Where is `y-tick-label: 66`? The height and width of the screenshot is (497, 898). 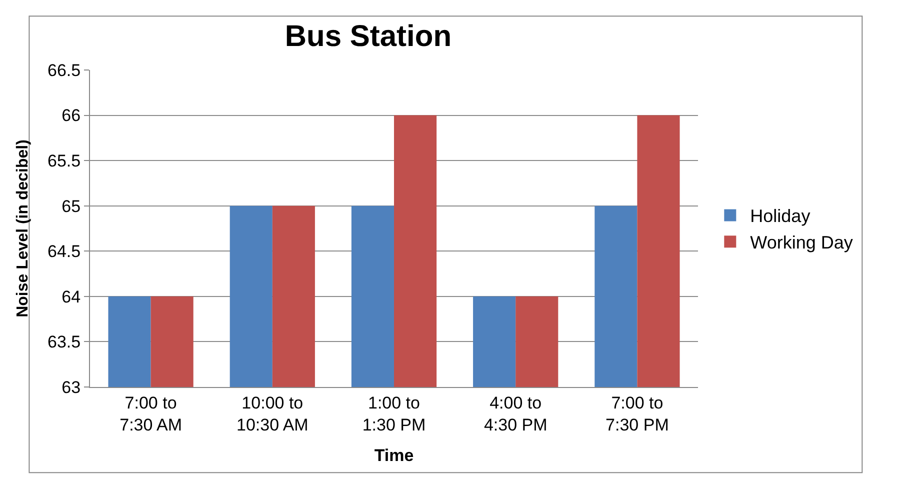
y-tick-label: 66 is located at coordinates (71, 116).